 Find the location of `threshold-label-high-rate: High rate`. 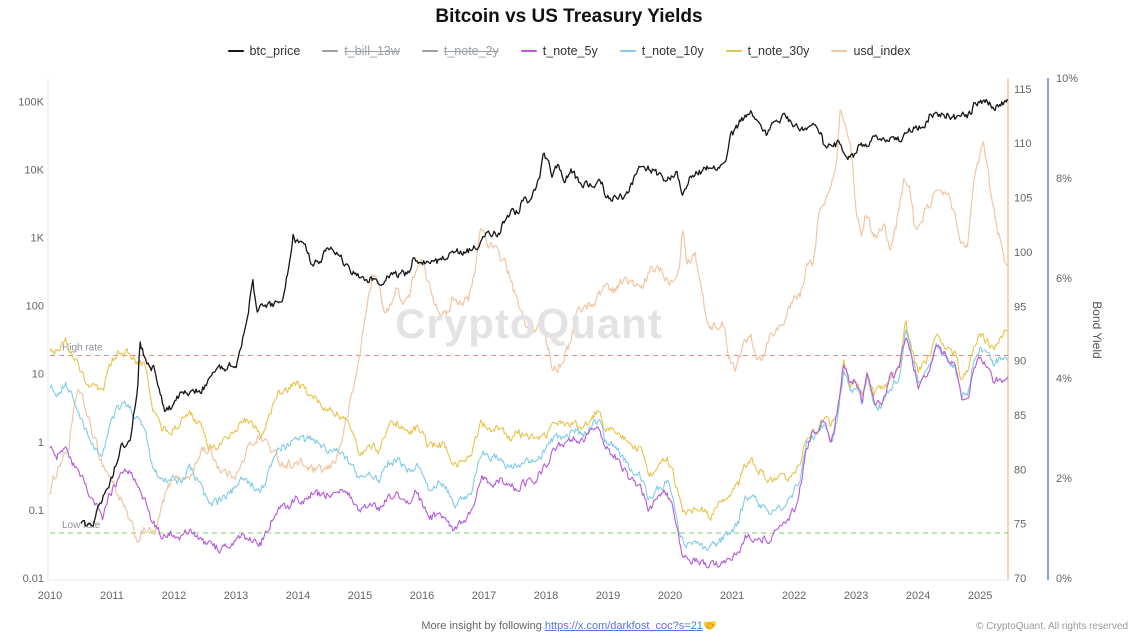

threshold-label-high-rate: High rate is located at coordinates (82, 348).